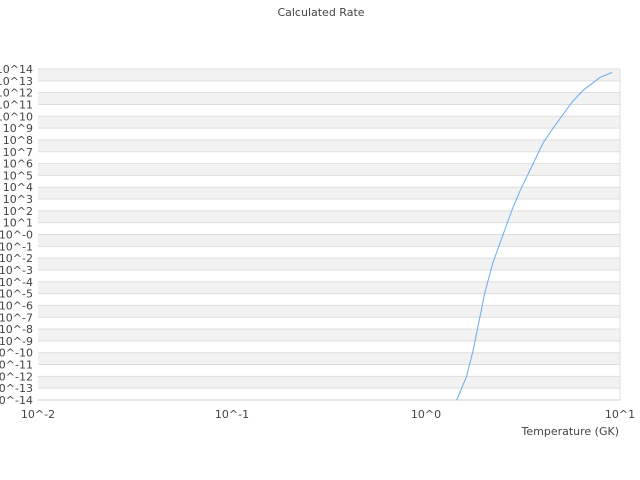  What do you see at coordinates (16, 400) in the screenshot?
I see `y-tick-label: 10^-14` at bounding box center [16, 400].